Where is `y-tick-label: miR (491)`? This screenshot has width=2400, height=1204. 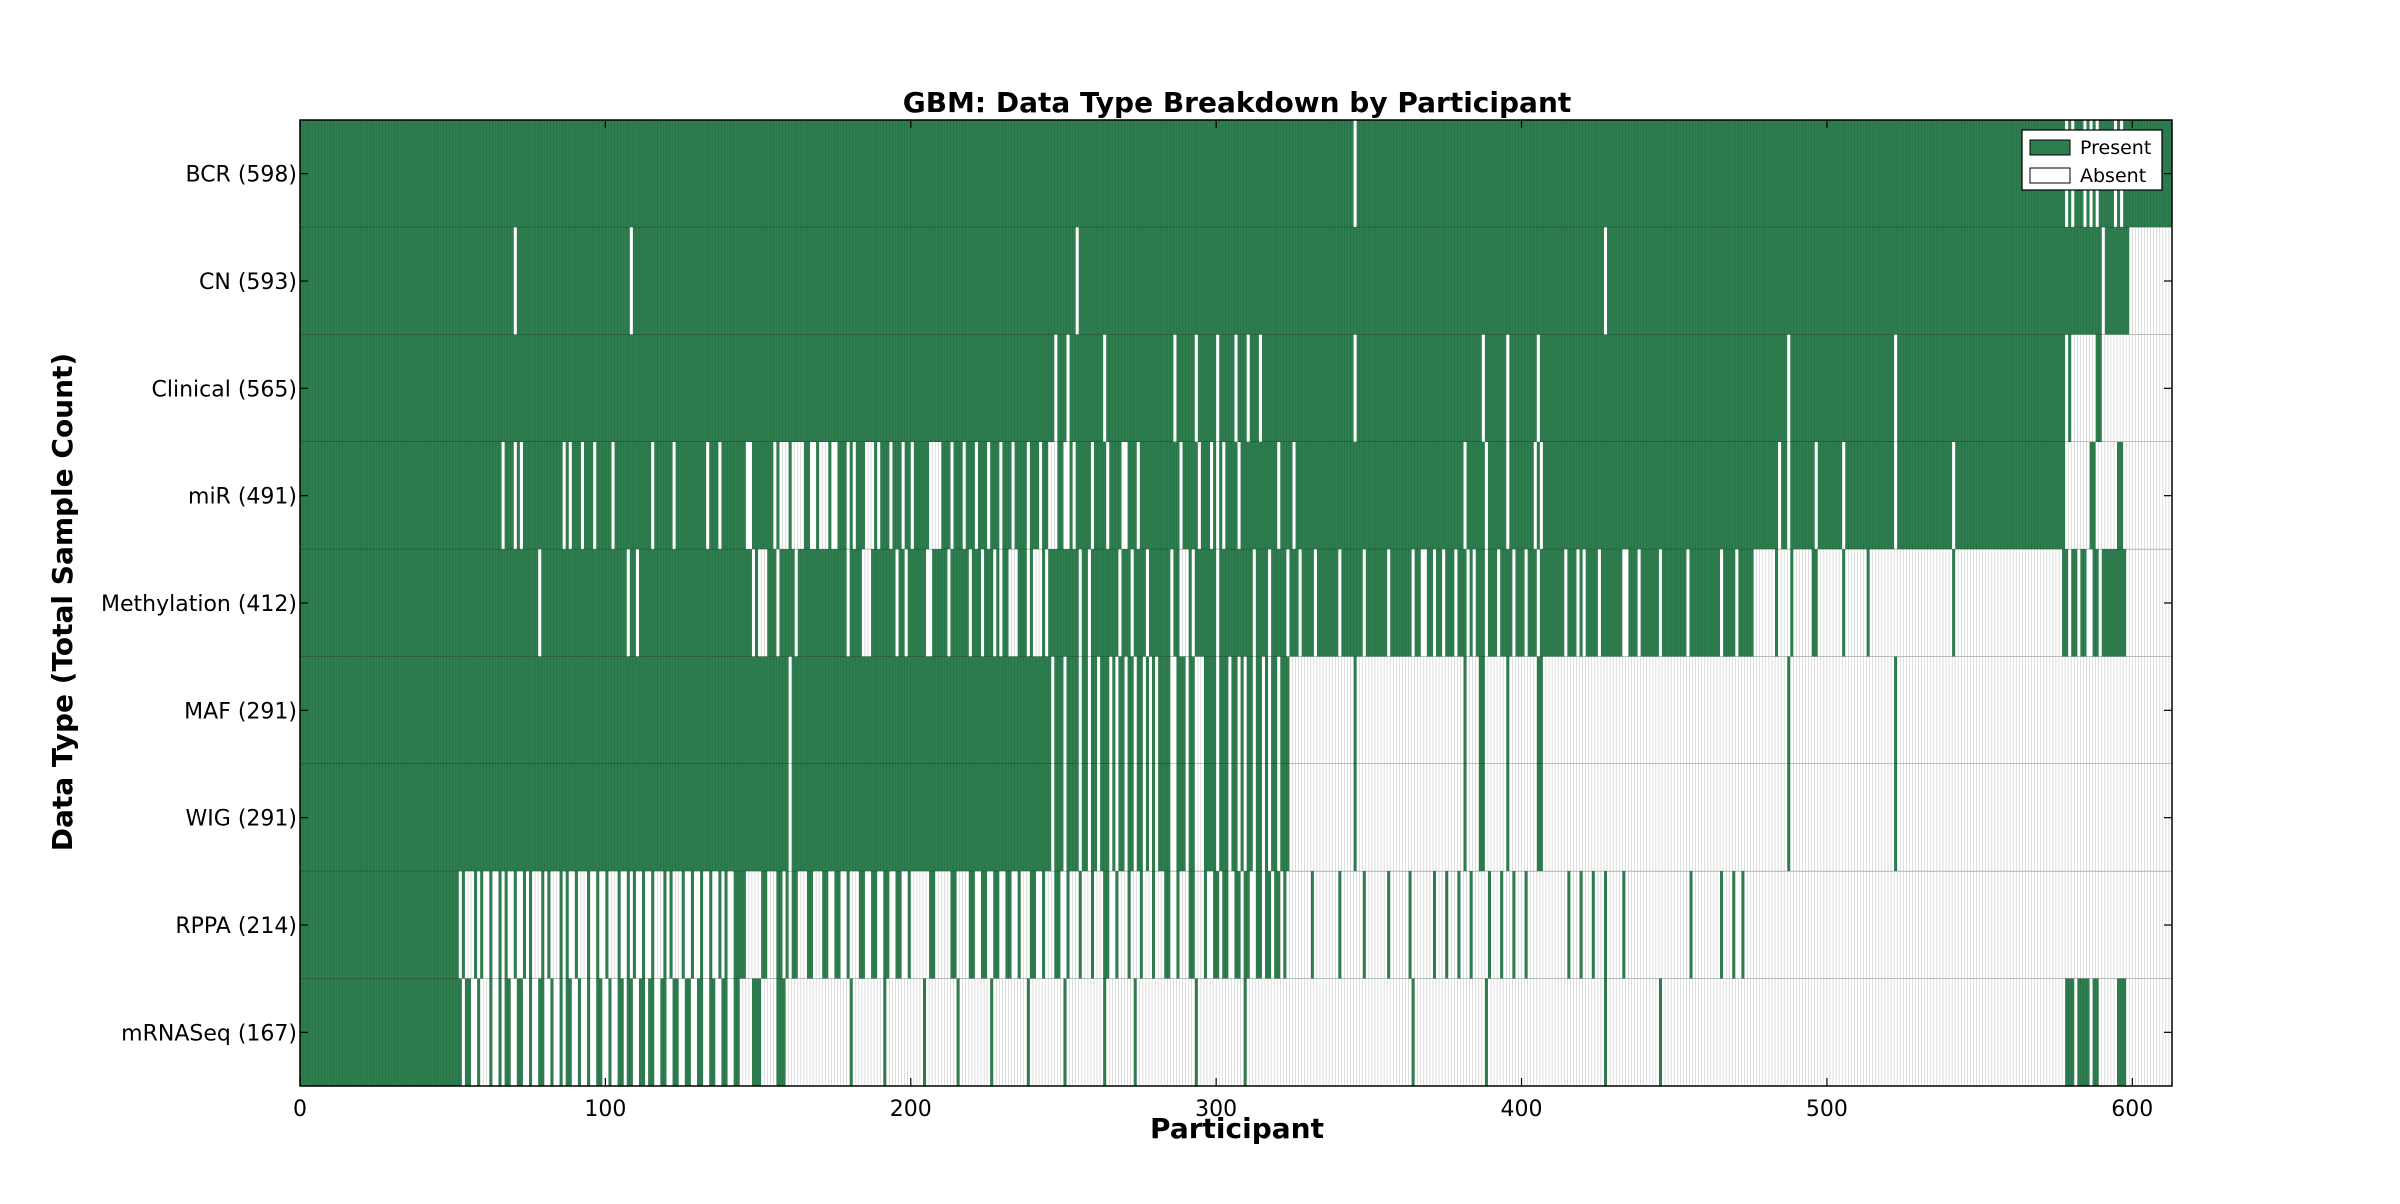 y-tick-label: miR (491) is located at coordinates (242, 497).